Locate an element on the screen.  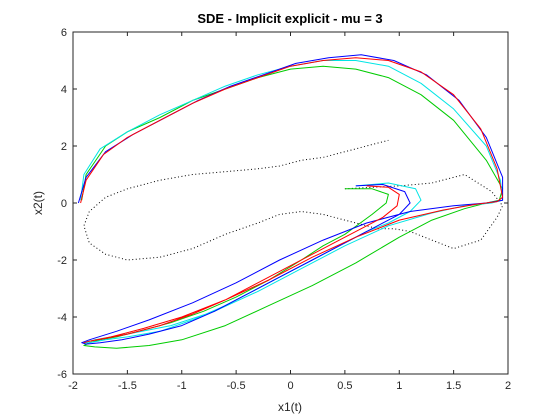
x-axis-label: x1(t) is located at coordinates (290, 407).